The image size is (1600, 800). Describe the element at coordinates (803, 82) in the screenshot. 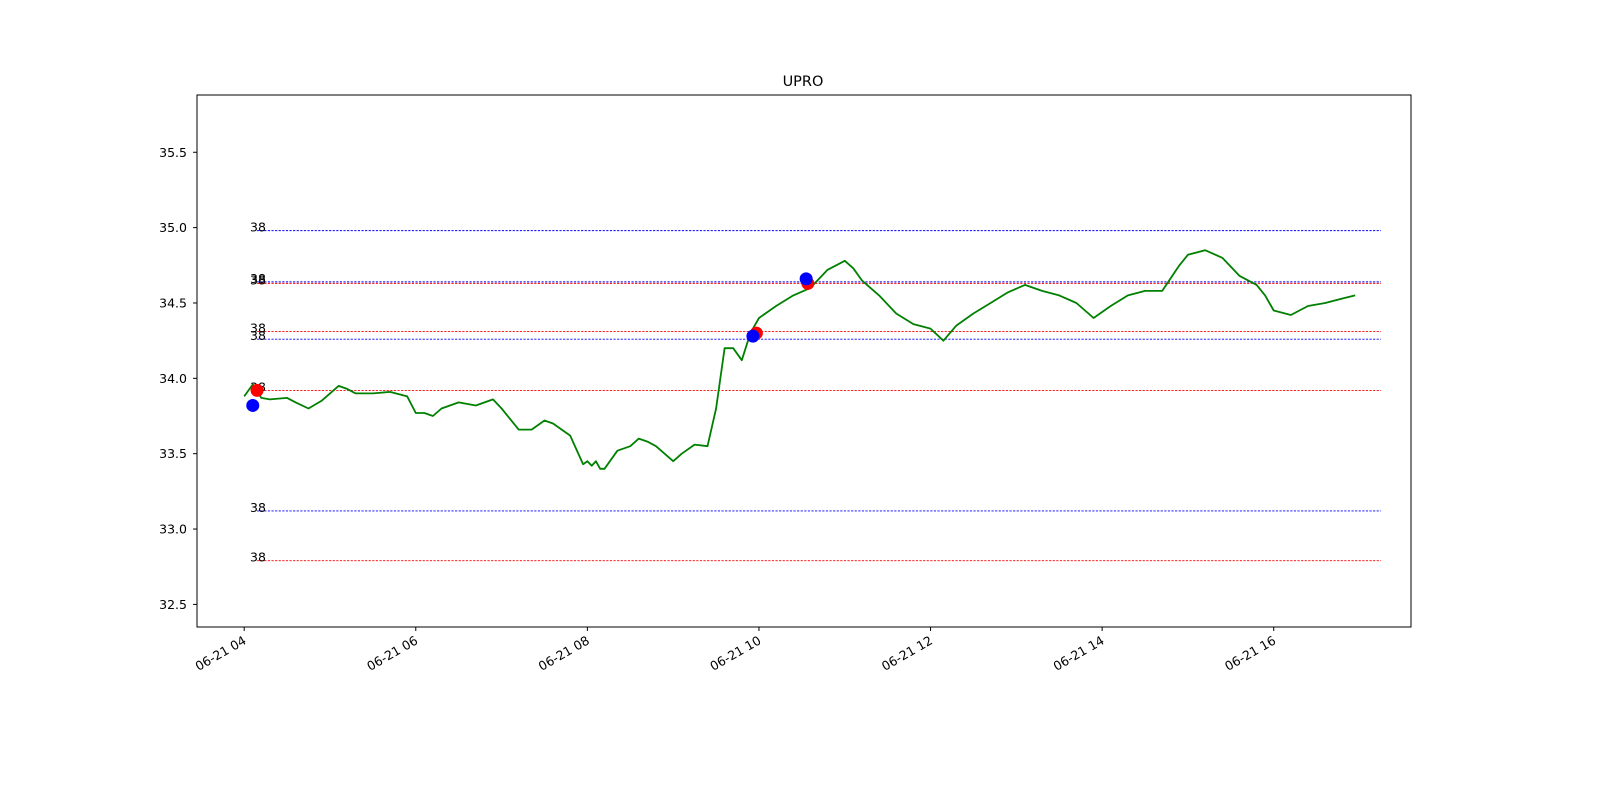

I see `chart-title: UPRO` at that location.